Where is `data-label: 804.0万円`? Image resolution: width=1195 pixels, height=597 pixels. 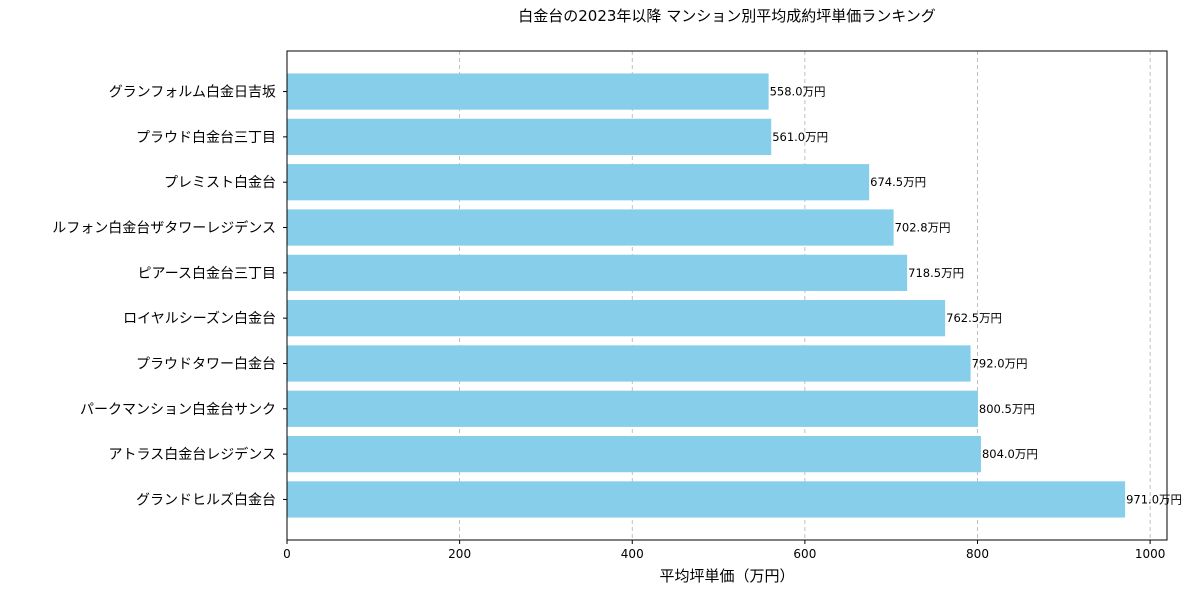
data-label: 804.0万円 is located at coordinates (1010, 454).